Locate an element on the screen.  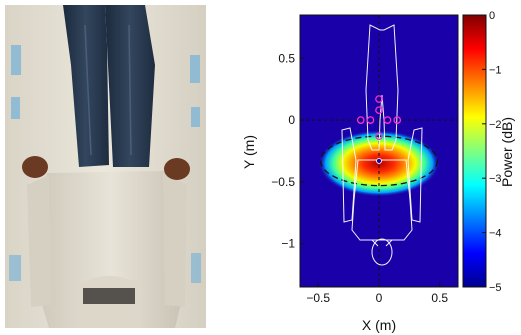
body-outline-torso is located at coordinates (382, 200).